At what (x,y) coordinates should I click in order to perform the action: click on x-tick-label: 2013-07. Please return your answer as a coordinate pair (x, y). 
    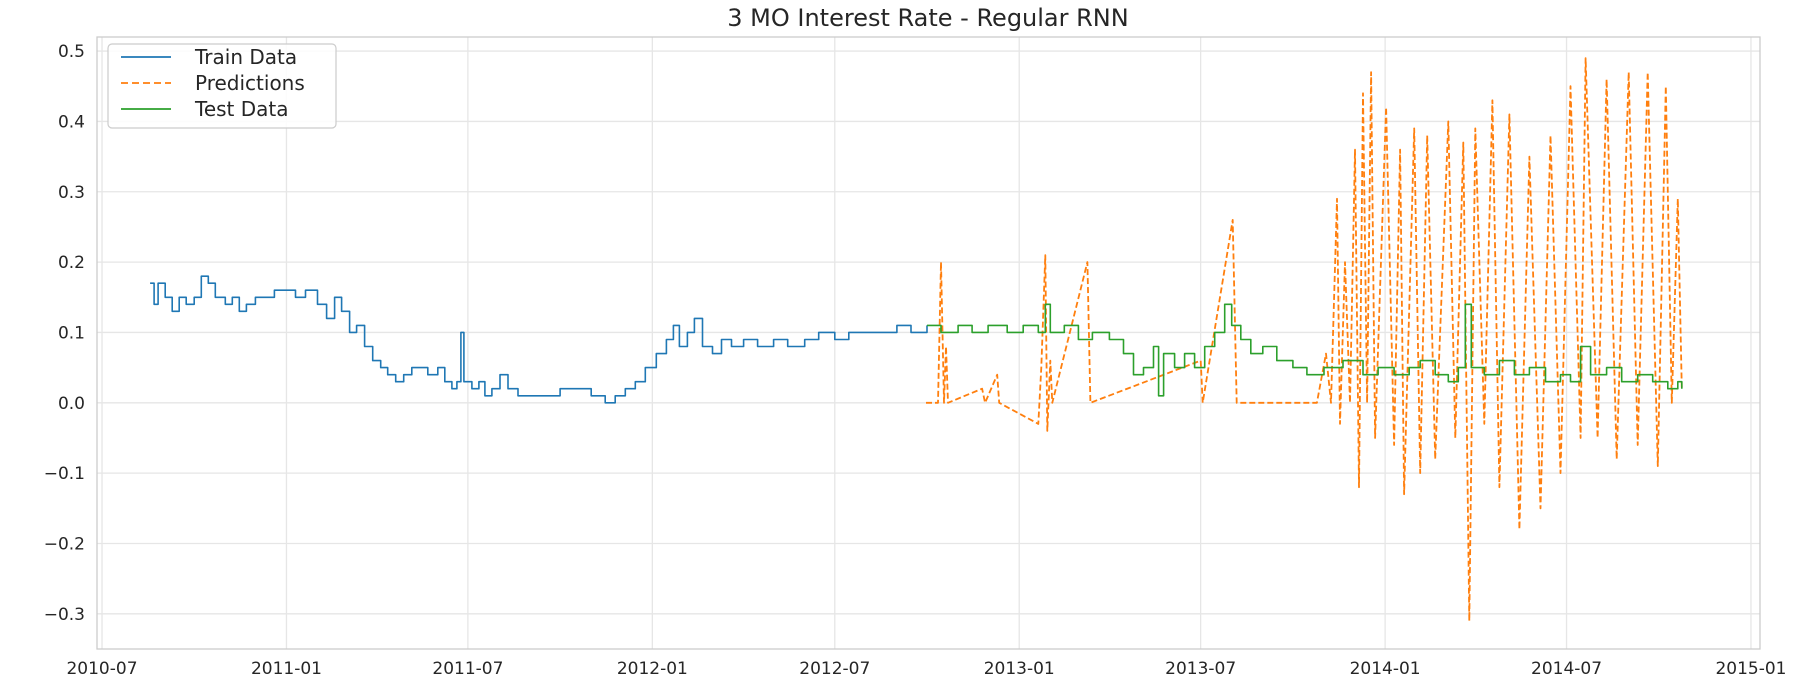
    Looking at the image, I should click on (1200, 669).